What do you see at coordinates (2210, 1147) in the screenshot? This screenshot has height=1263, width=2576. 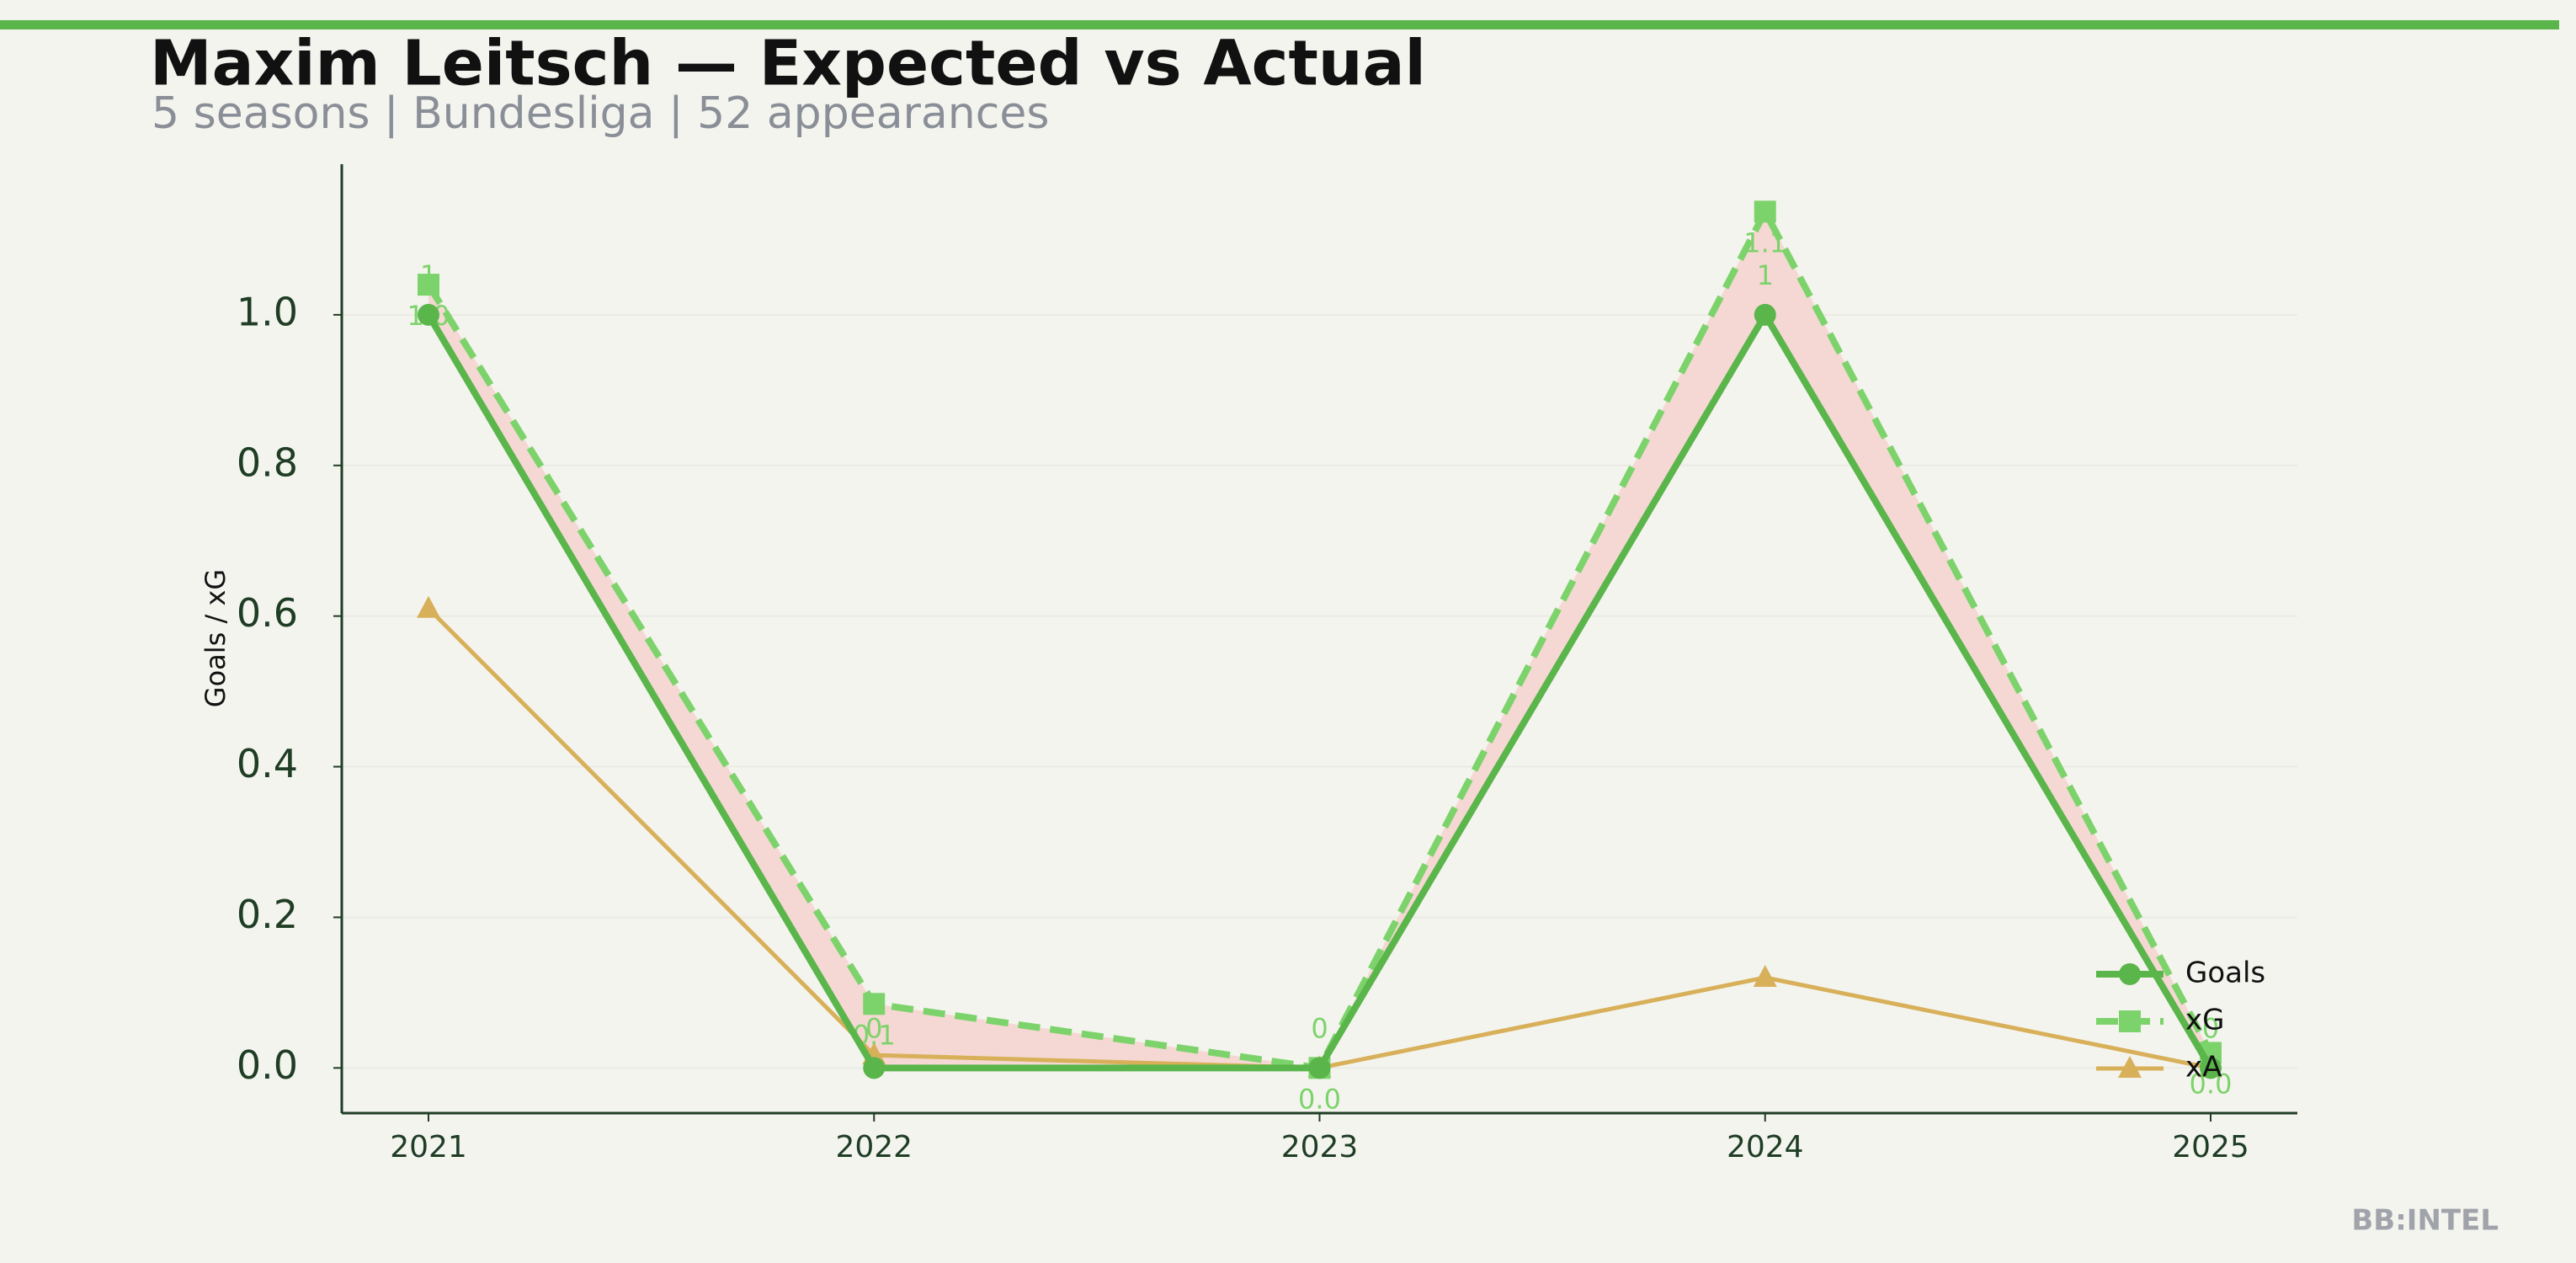 I see `x-tick-label: 2025` at bounding box center [2210, 1147].